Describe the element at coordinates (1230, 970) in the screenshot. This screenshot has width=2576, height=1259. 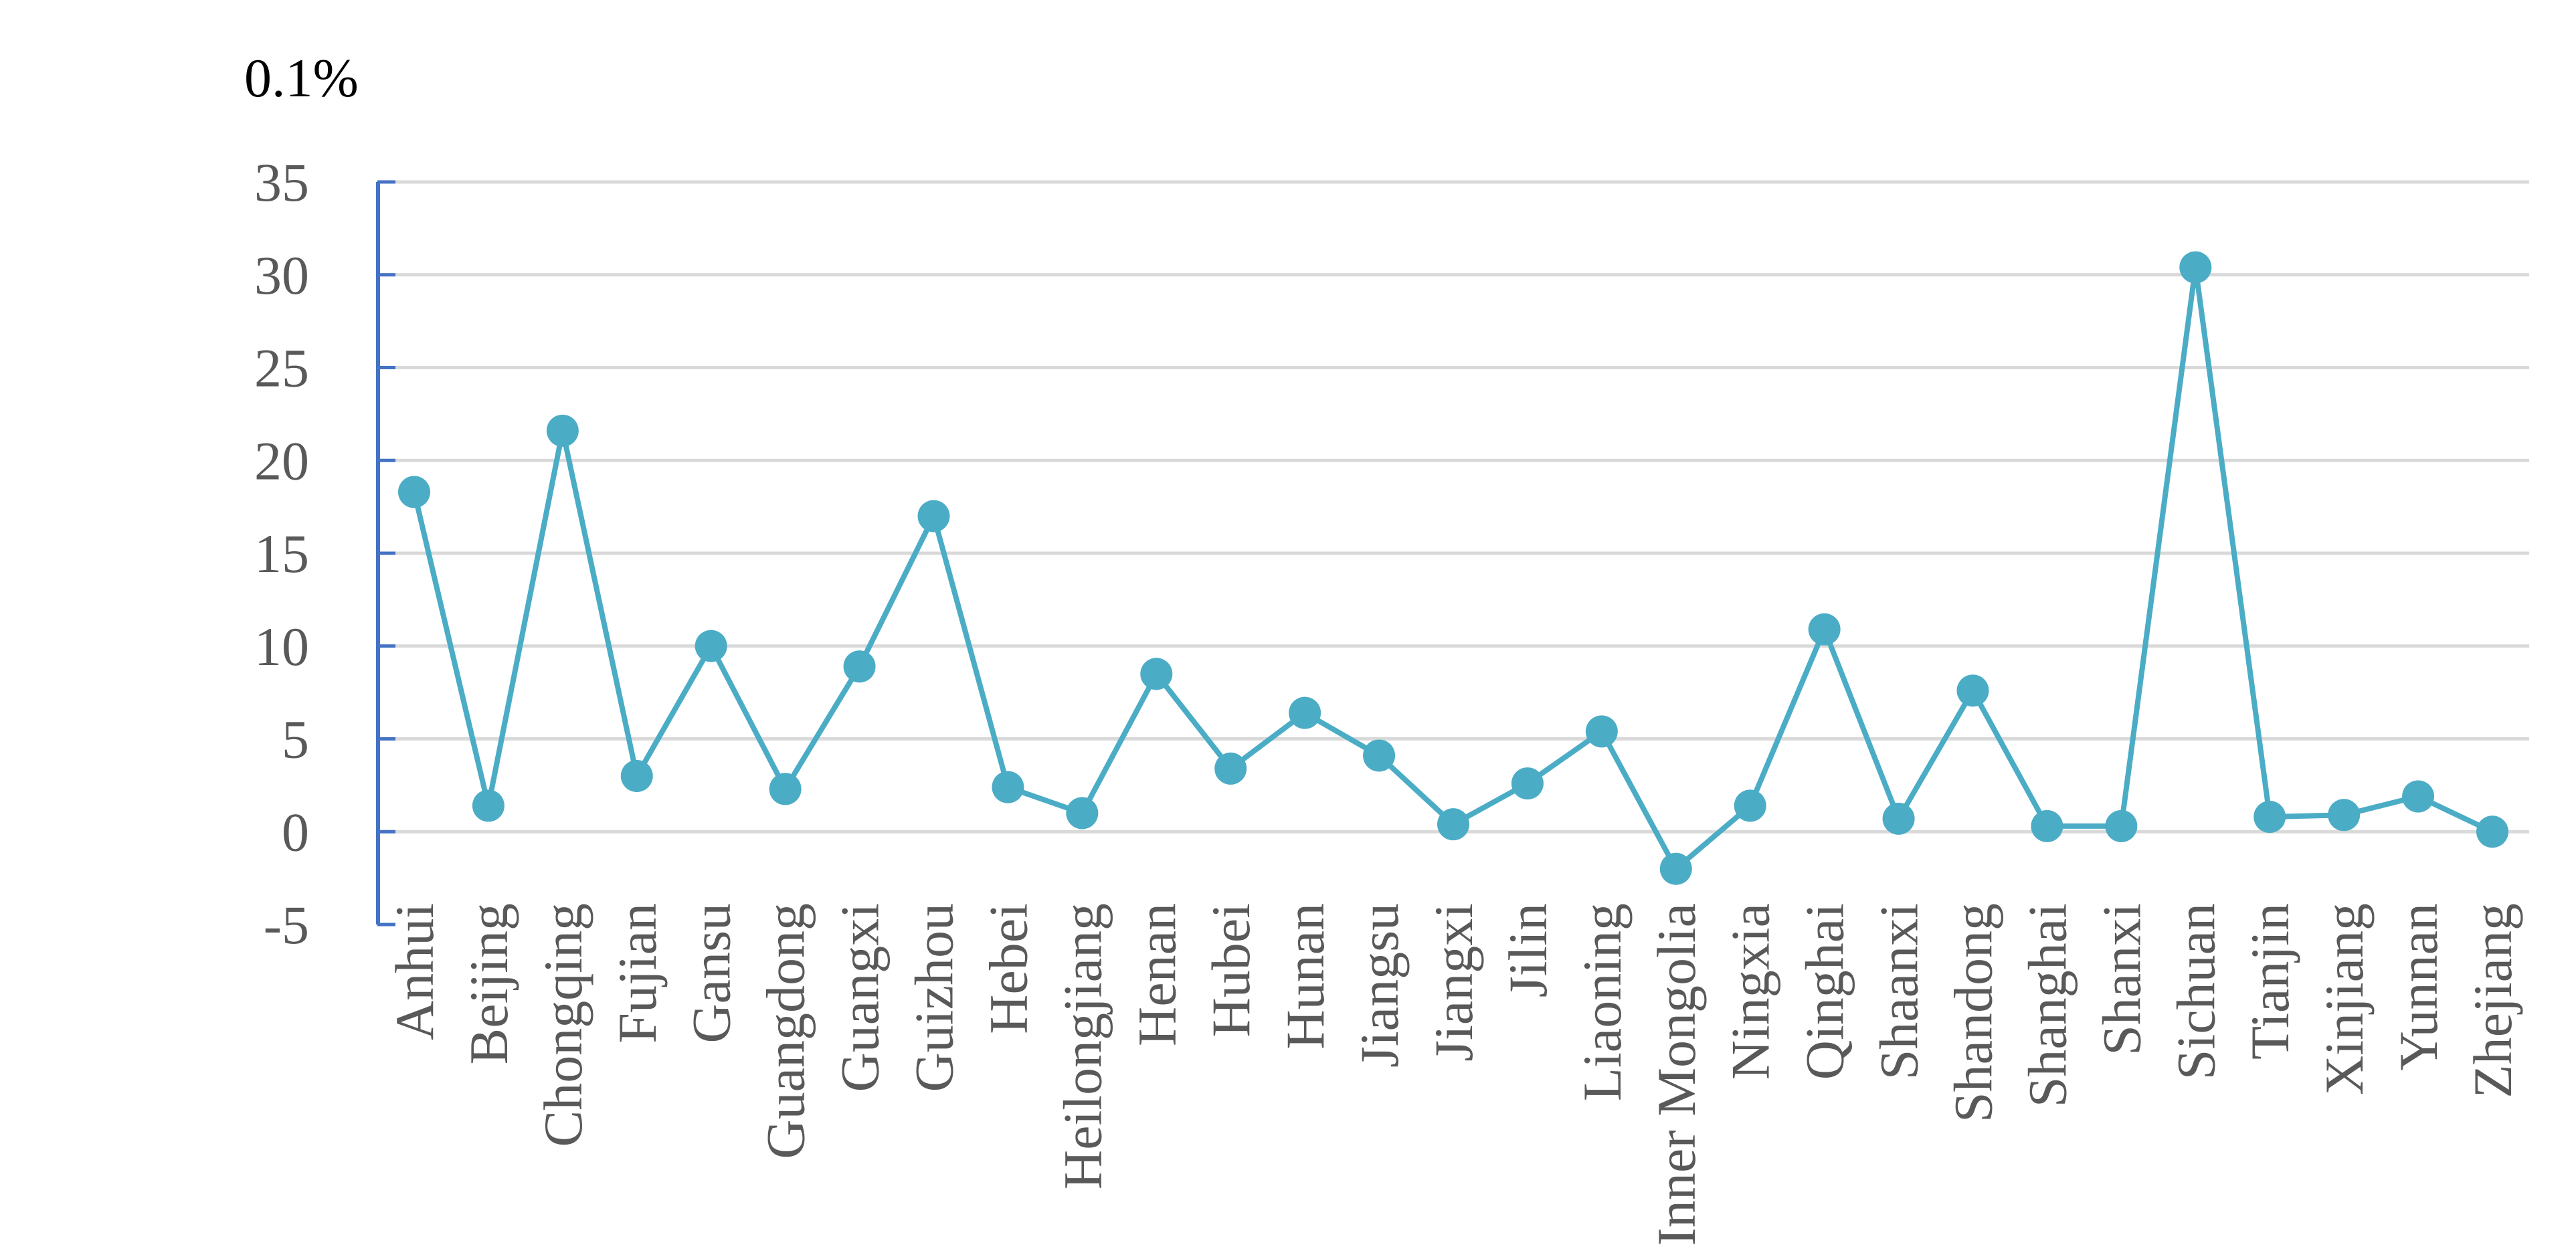
I see `x-tick-label: Hubei` at that location.